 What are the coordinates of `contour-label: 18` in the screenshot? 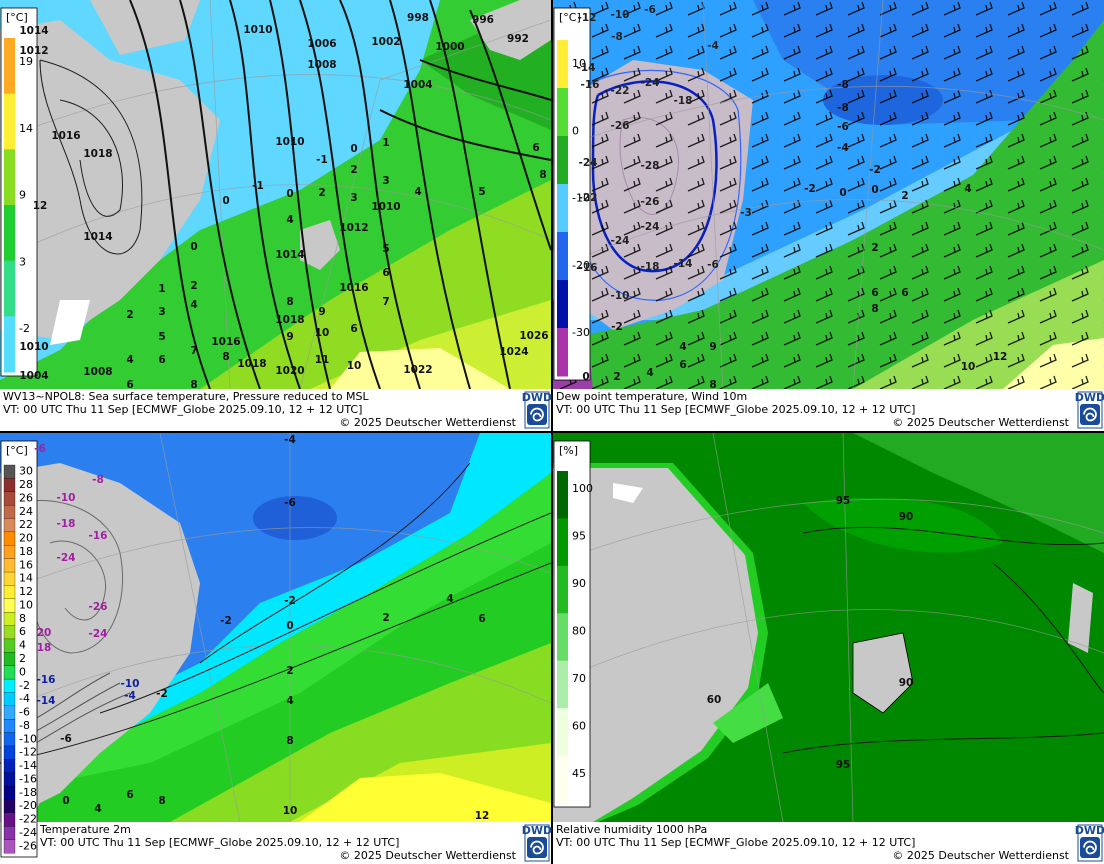 It's located at (44, 648).